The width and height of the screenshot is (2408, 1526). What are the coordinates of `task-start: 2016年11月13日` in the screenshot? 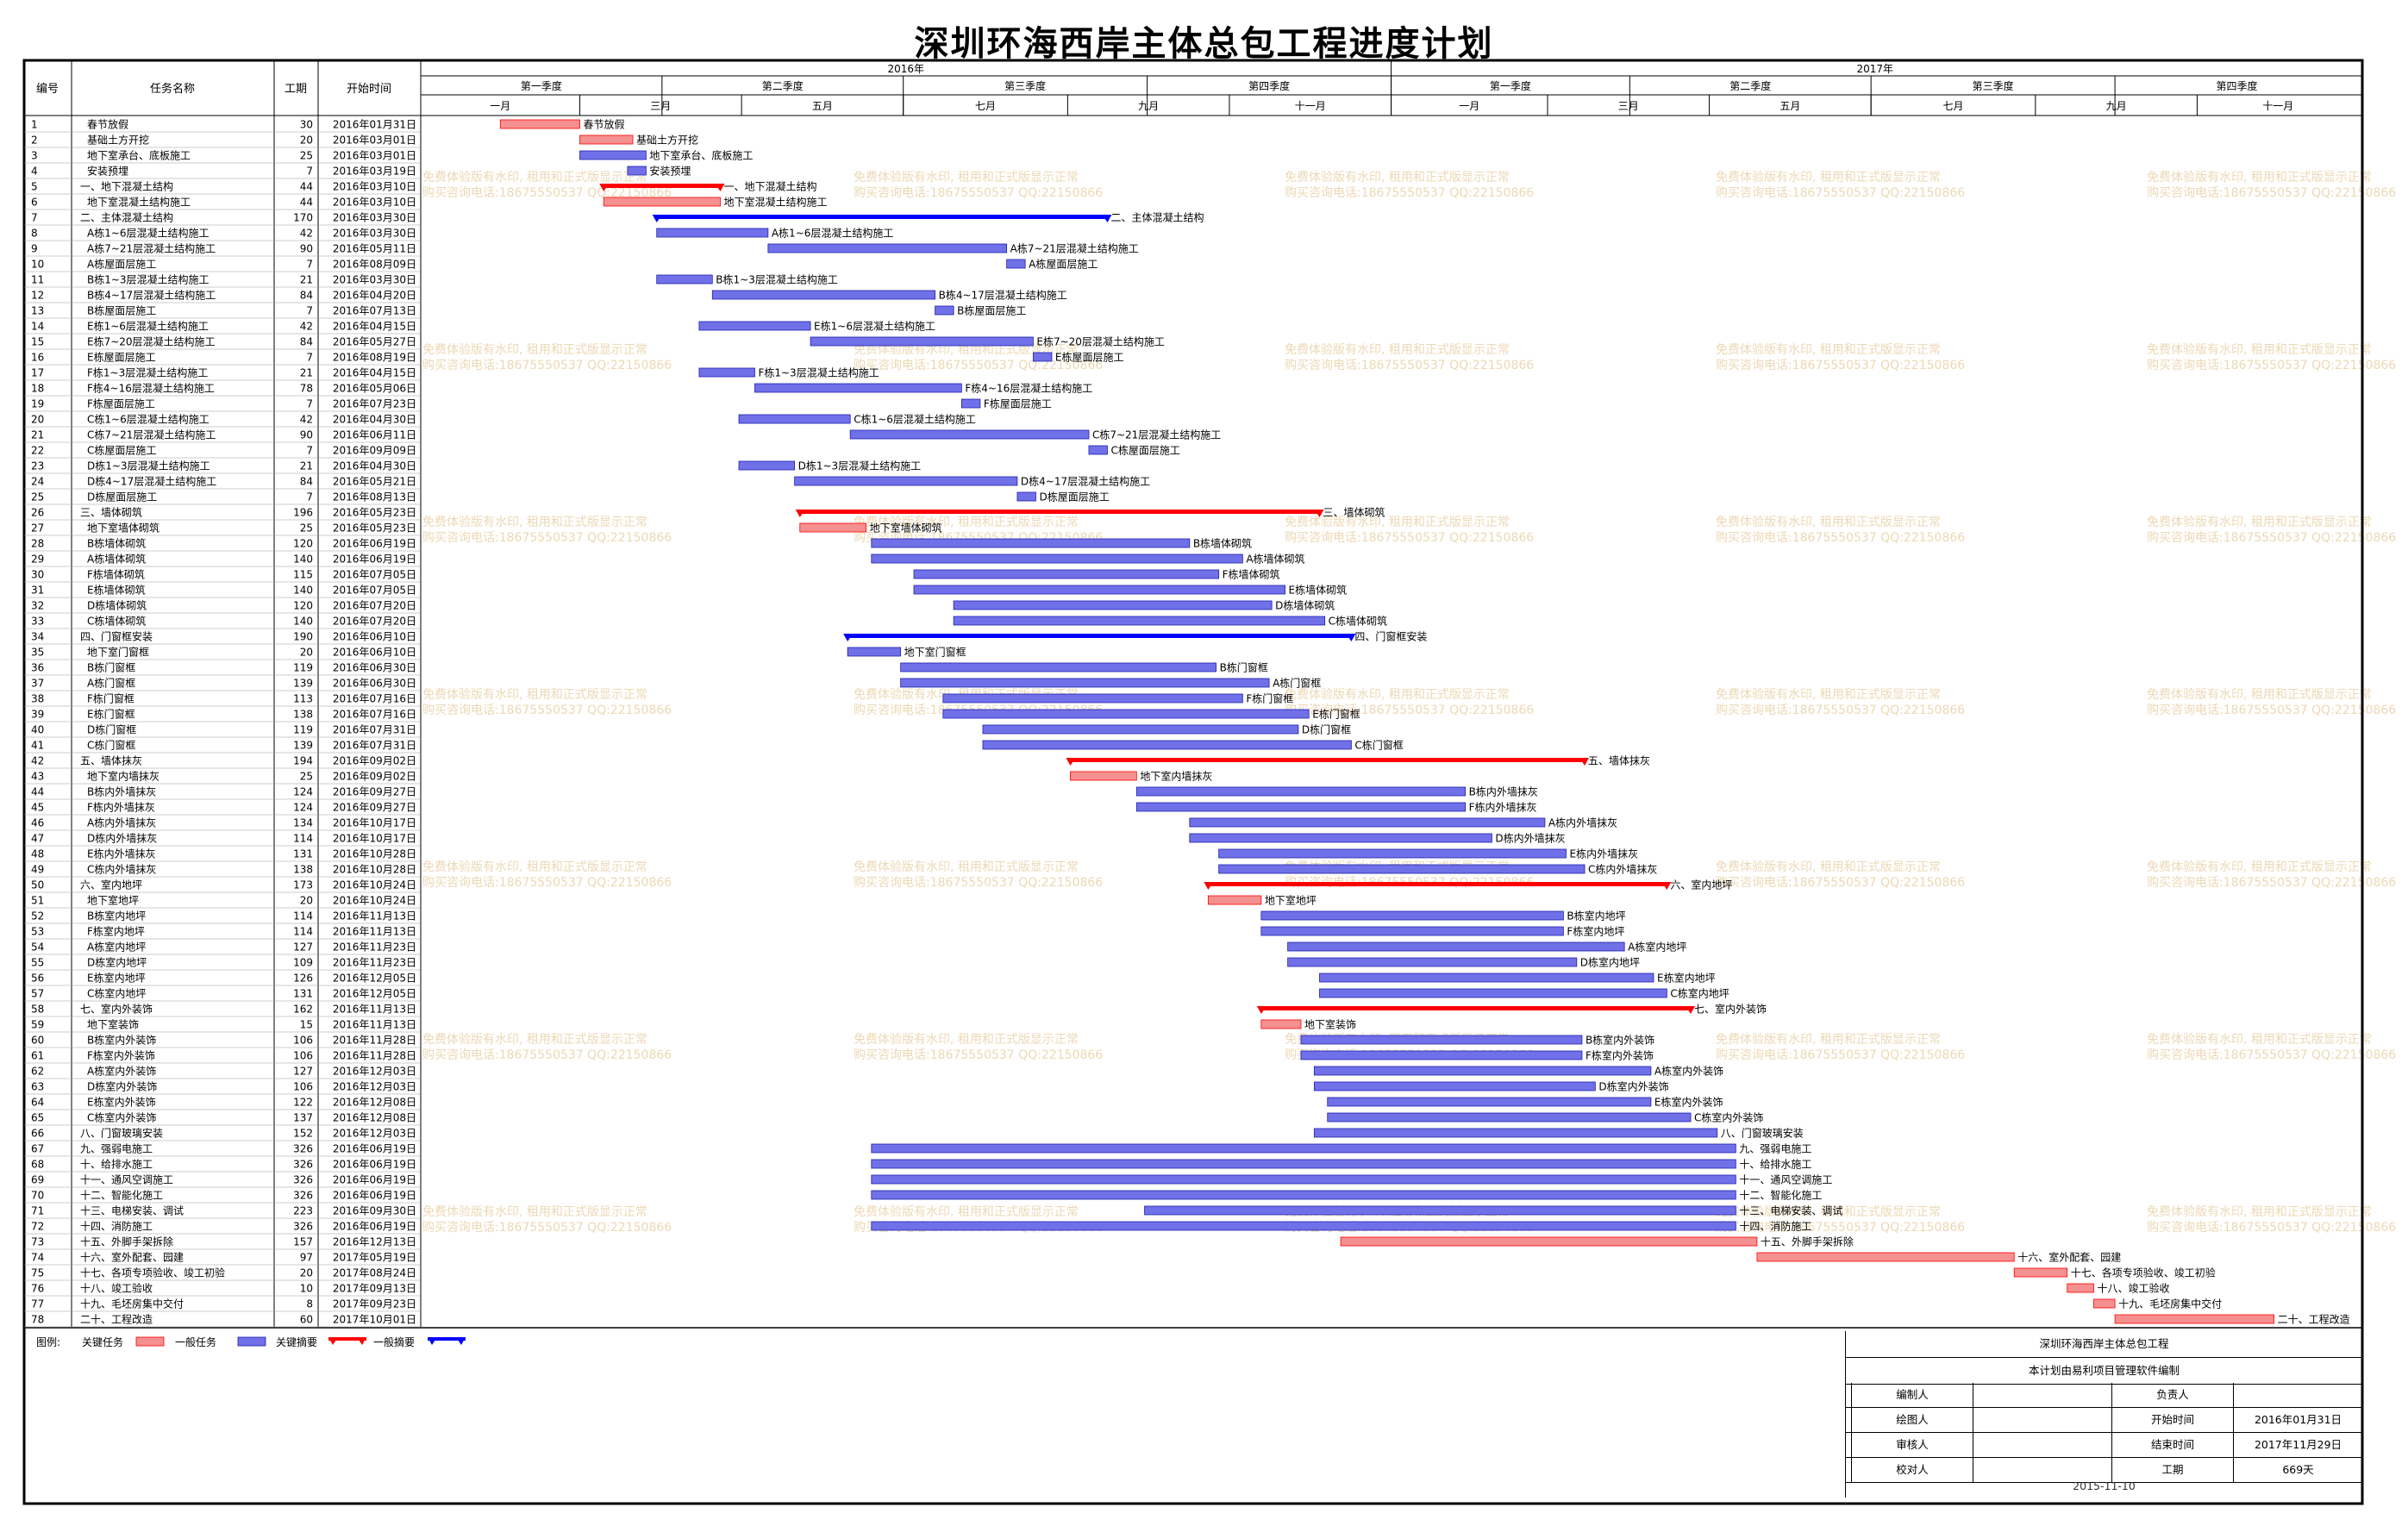 It's located at (374, 932).